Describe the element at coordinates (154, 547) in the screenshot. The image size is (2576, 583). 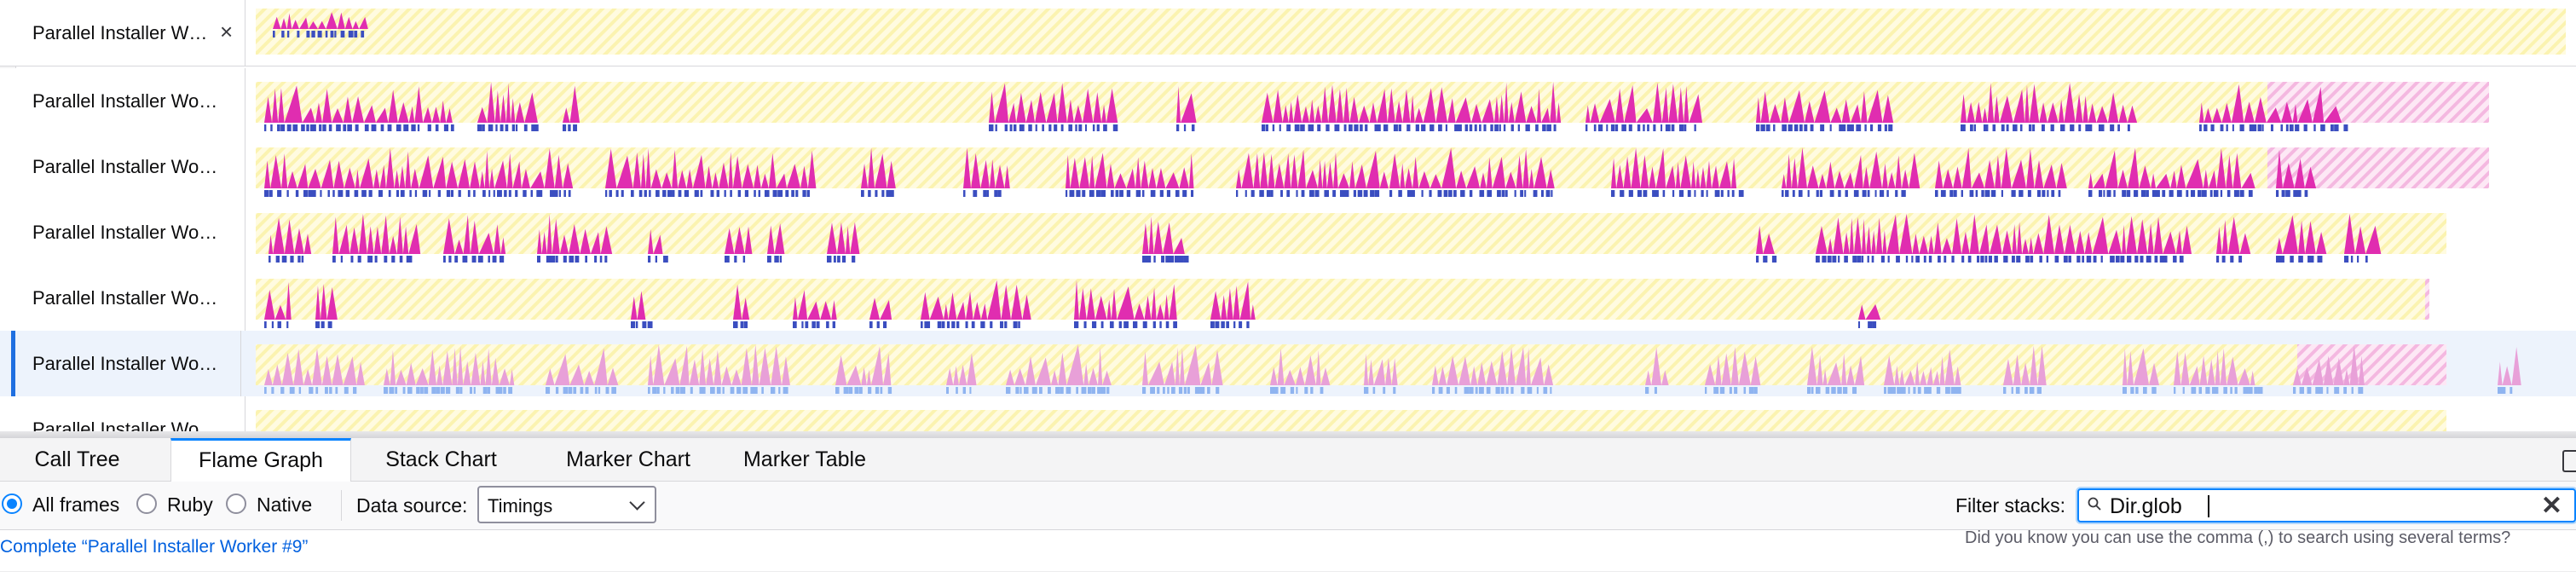
I see `breadcrumb: Complete “Parallel Installer Worker #9”` at that location.